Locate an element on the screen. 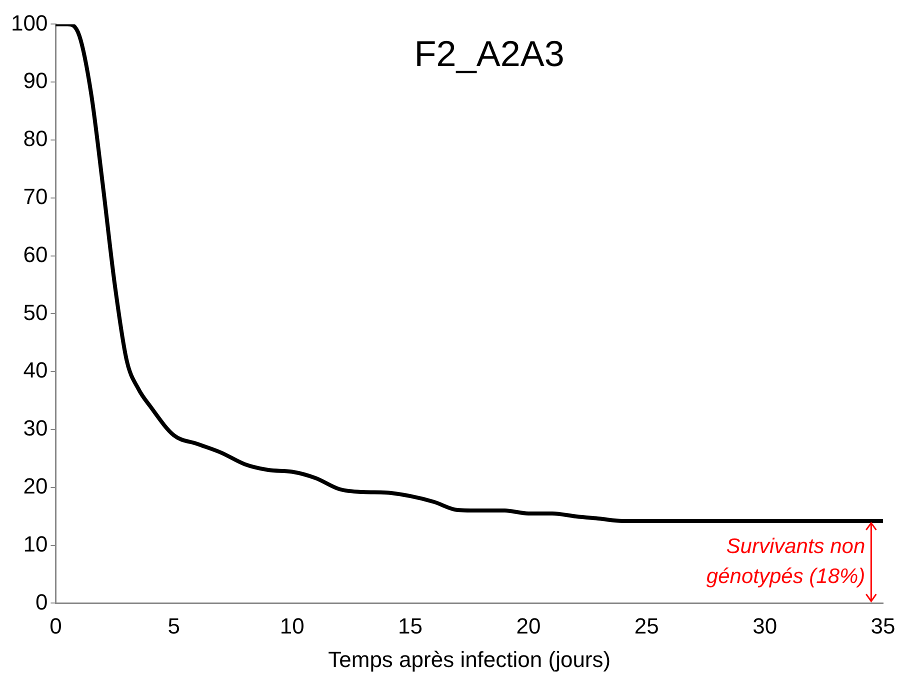 The height and width of the screenshot is (686, 911). x-tick-label: 35 is located at coordinates (883, 625).